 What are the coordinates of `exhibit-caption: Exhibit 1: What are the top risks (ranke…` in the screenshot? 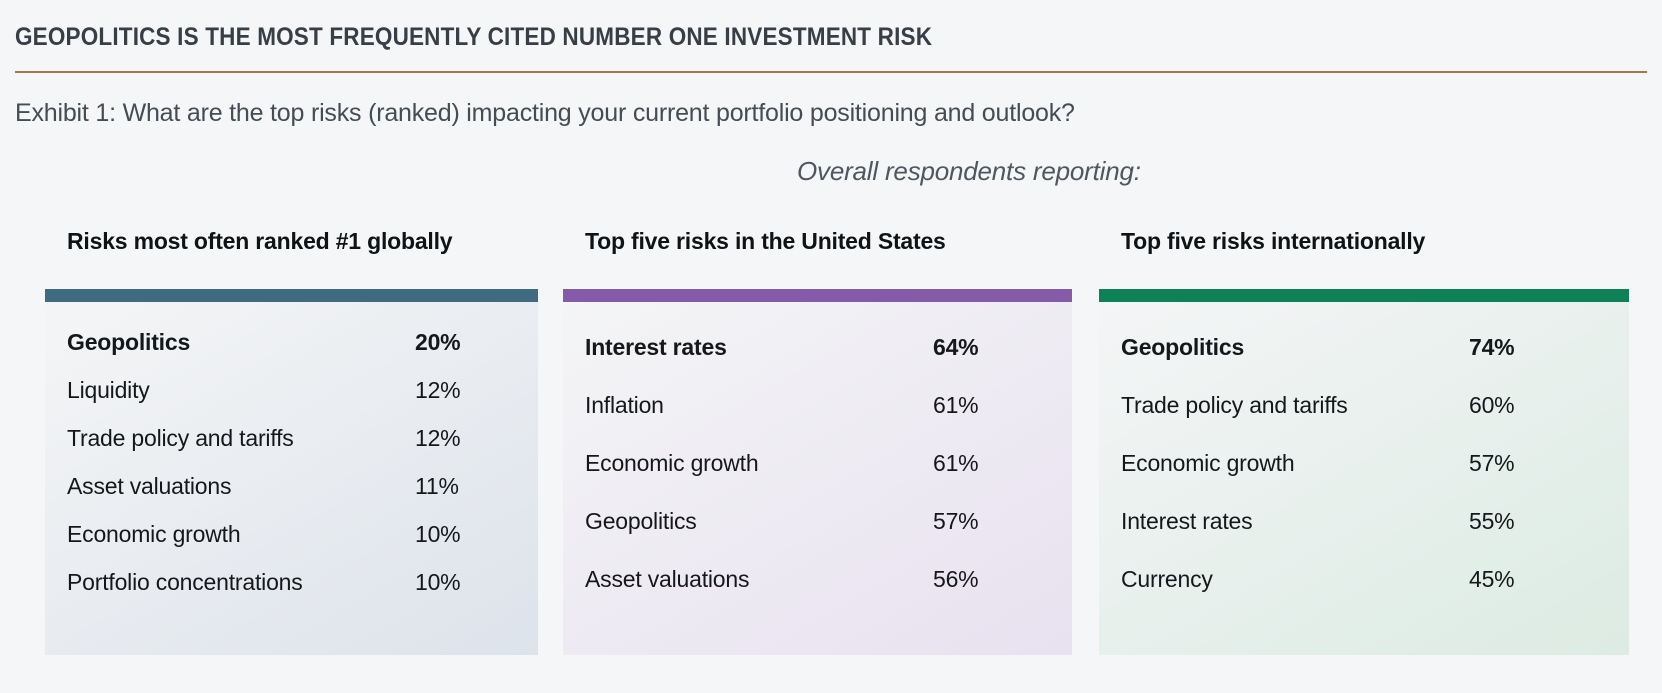 It's located at (545, 113).